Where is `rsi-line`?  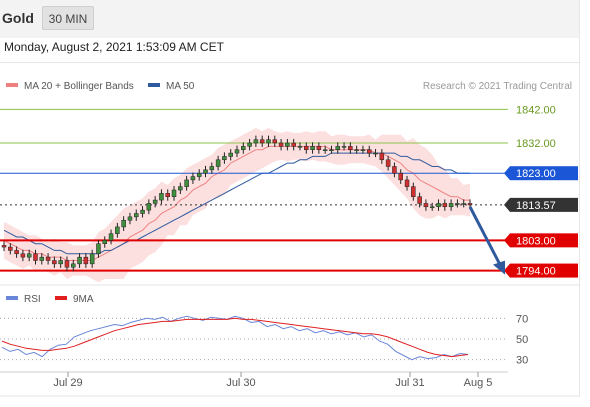
rsi-line is located at coordinates (235, 338).